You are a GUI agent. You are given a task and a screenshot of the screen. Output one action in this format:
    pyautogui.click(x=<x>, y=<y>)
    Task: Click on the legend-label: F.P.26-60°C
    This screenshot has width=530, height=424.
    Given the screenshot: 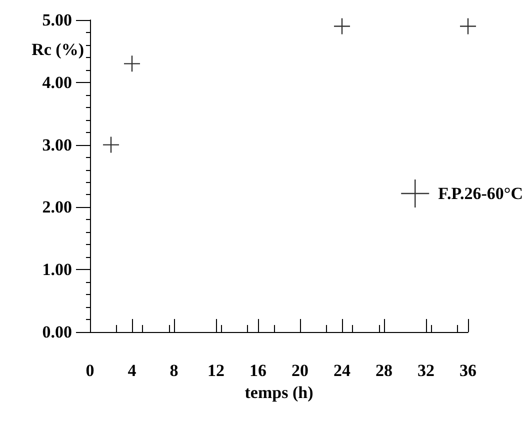 What is the action you would take?
    pyautogui.click(x=481, y=193)
    